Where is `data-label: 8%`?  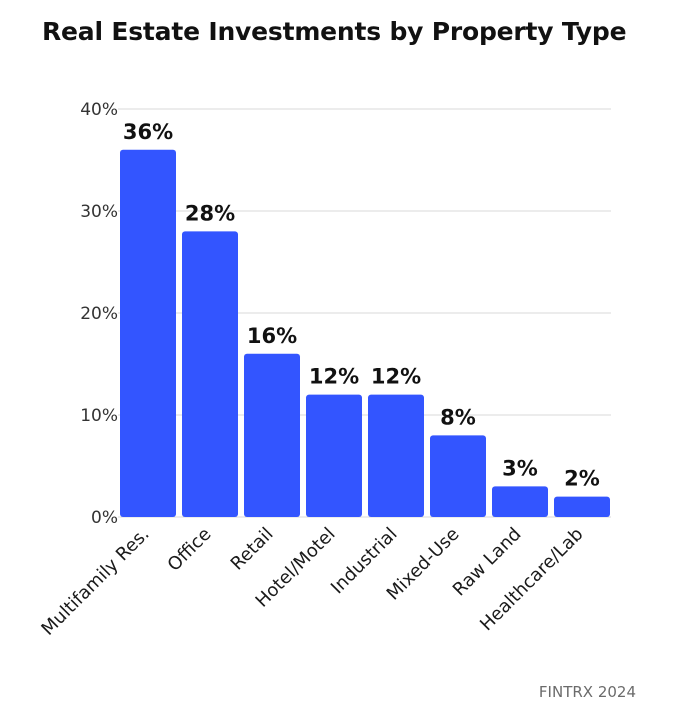 data-label: 8% is located at coordinates (458, 417).